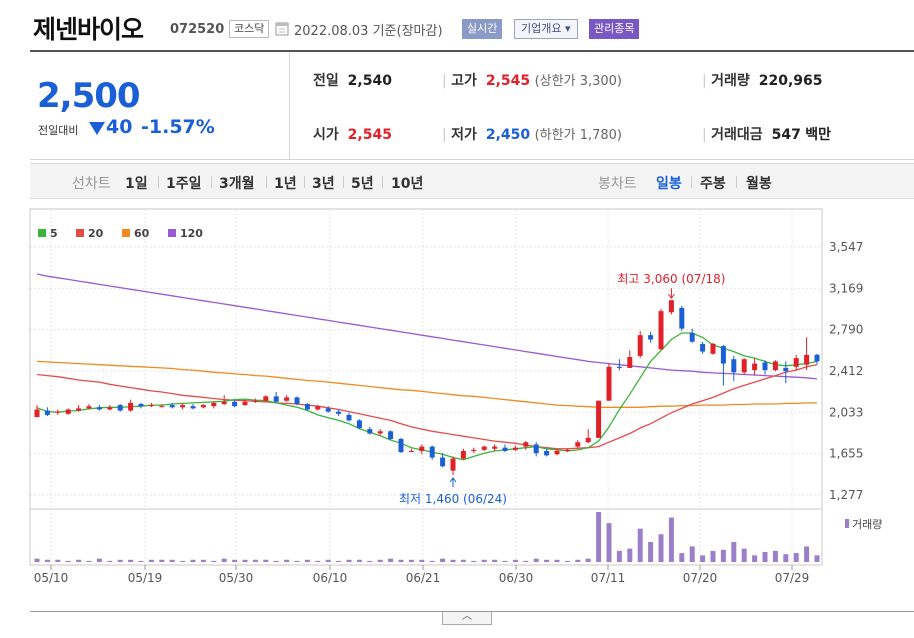  I want to click on upper-limit-label: (상한가, so click(555, 81).